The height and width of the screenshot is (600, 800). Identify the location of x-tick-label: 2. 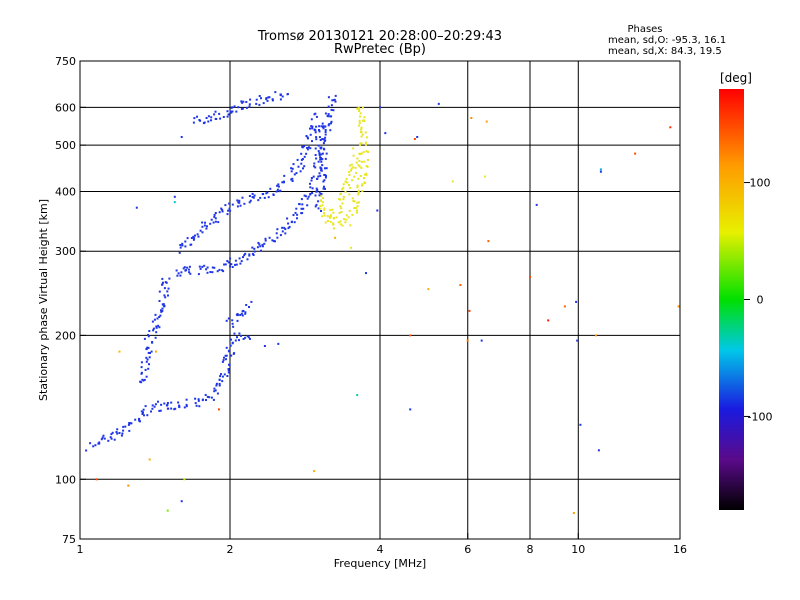
(230, 549).